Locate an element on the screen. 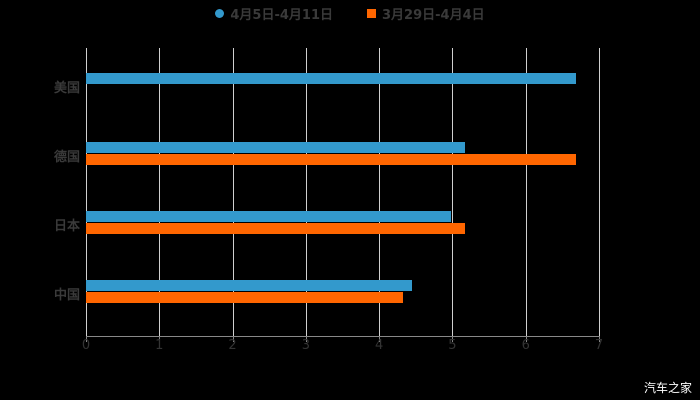 The width and height of the screenshot is (700, 400). y-category-label: 中国 is located at coordinates (66, 295).